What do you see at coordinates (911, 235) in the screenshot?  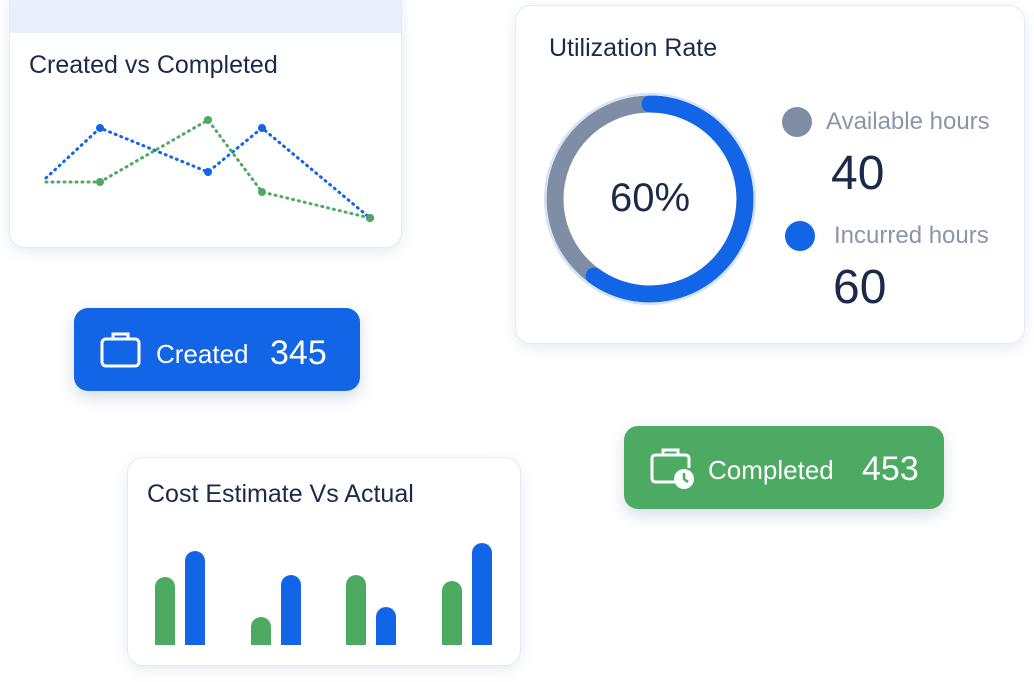 I see `incurred-hours-label: Incurred hours` at bounding box center [911, 235].